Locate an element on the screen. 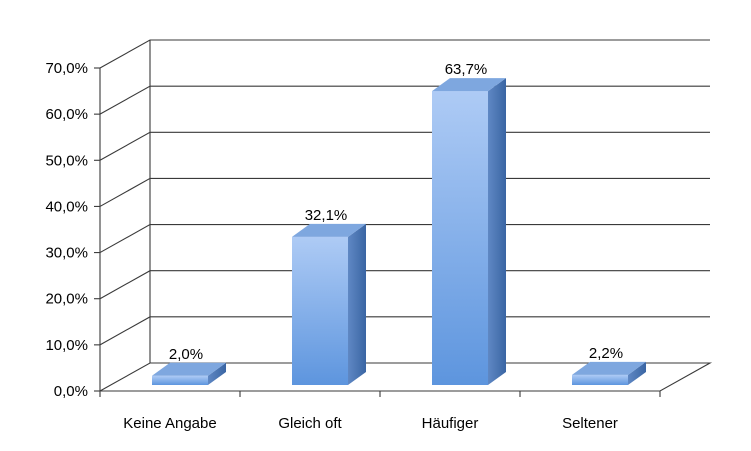 The height and width of the screenshot is (451, 751). x-category-label: Keine Angabe is located at coordinates (169, 423).